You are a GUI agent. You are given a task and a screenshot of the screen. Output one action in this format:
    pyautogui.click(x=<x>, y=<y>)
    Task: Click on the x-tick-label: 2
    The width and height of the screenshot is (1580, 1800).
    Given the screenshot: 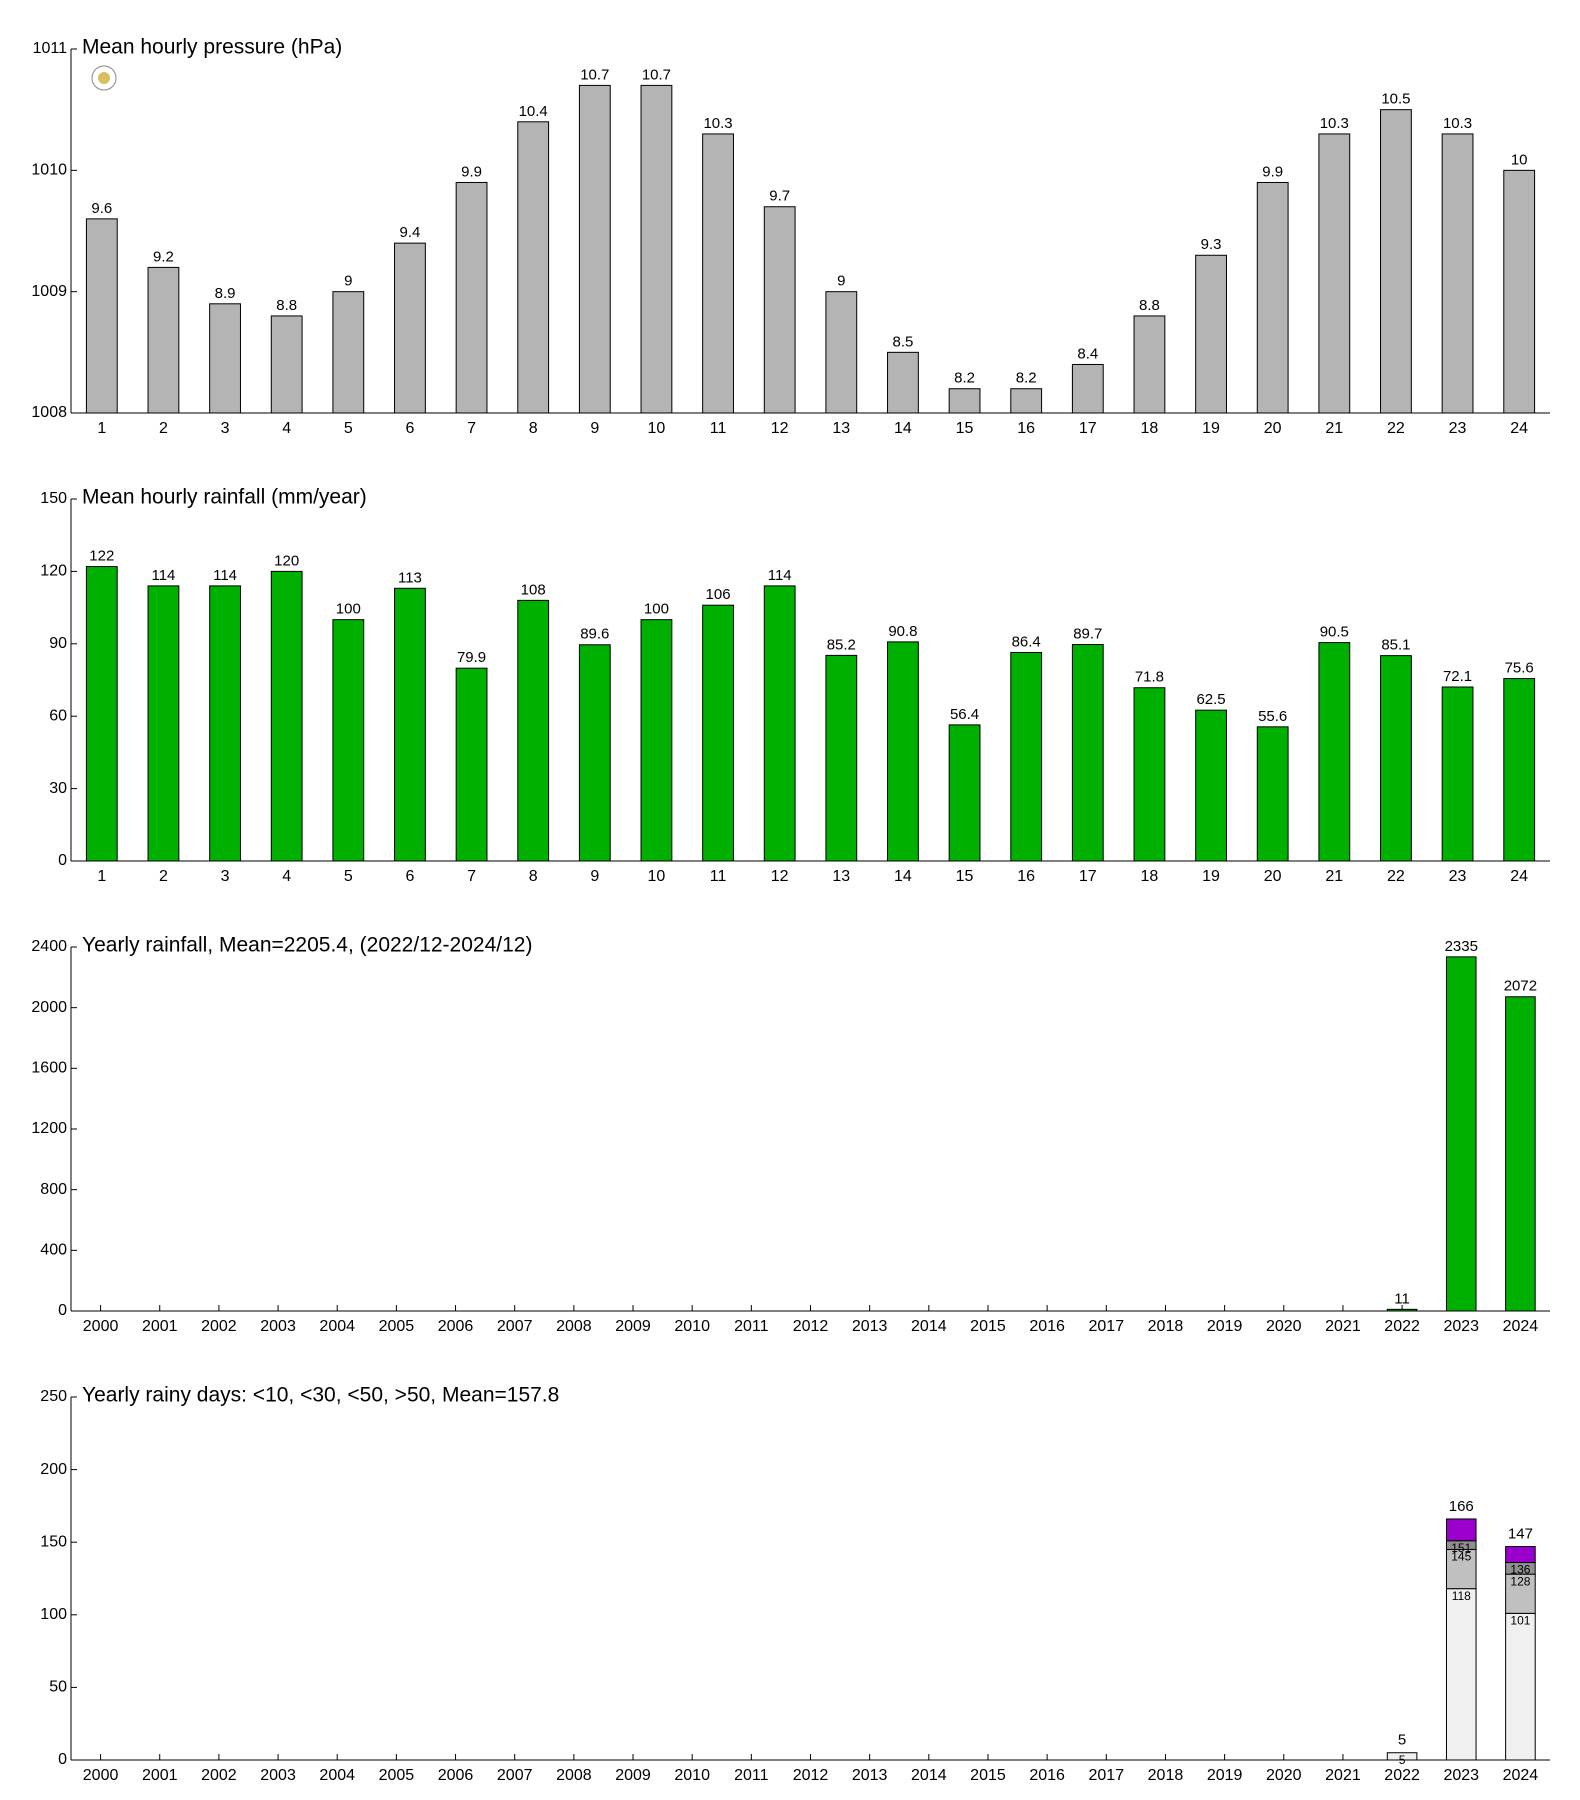 What is the action you would take?
    pyautogui.click(x=163, y=876)
    